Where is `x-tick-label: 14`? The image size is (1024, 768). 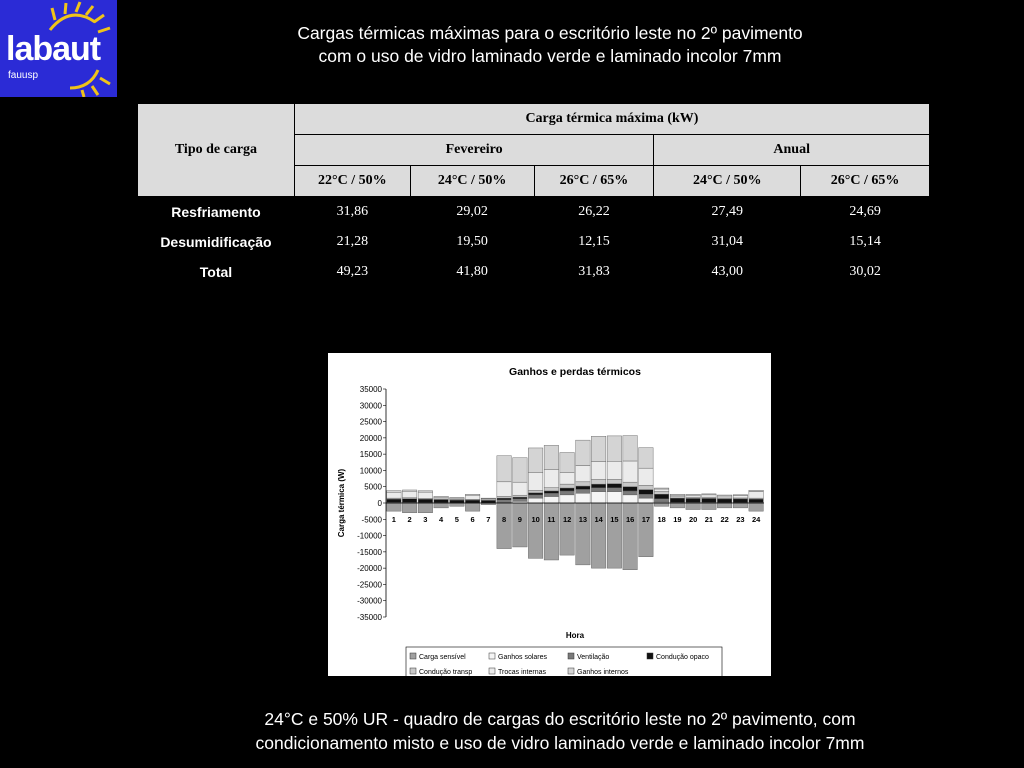
x-tick-label: 14 is located at coordinates (598, 519).